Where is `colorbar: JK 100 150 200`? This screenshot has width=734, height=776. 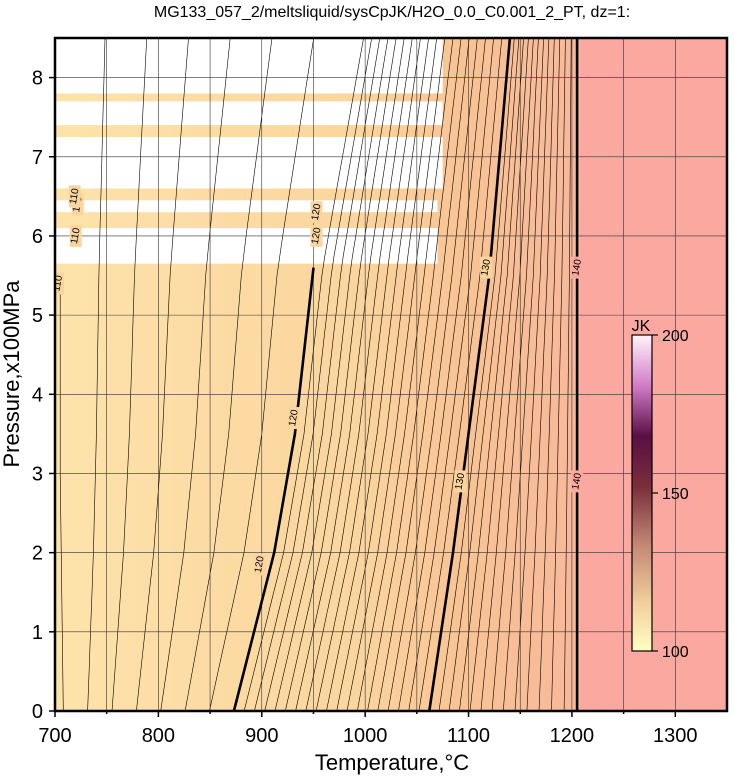 colorbar: JK 100 150 200 is located at coordinates (660, 489).